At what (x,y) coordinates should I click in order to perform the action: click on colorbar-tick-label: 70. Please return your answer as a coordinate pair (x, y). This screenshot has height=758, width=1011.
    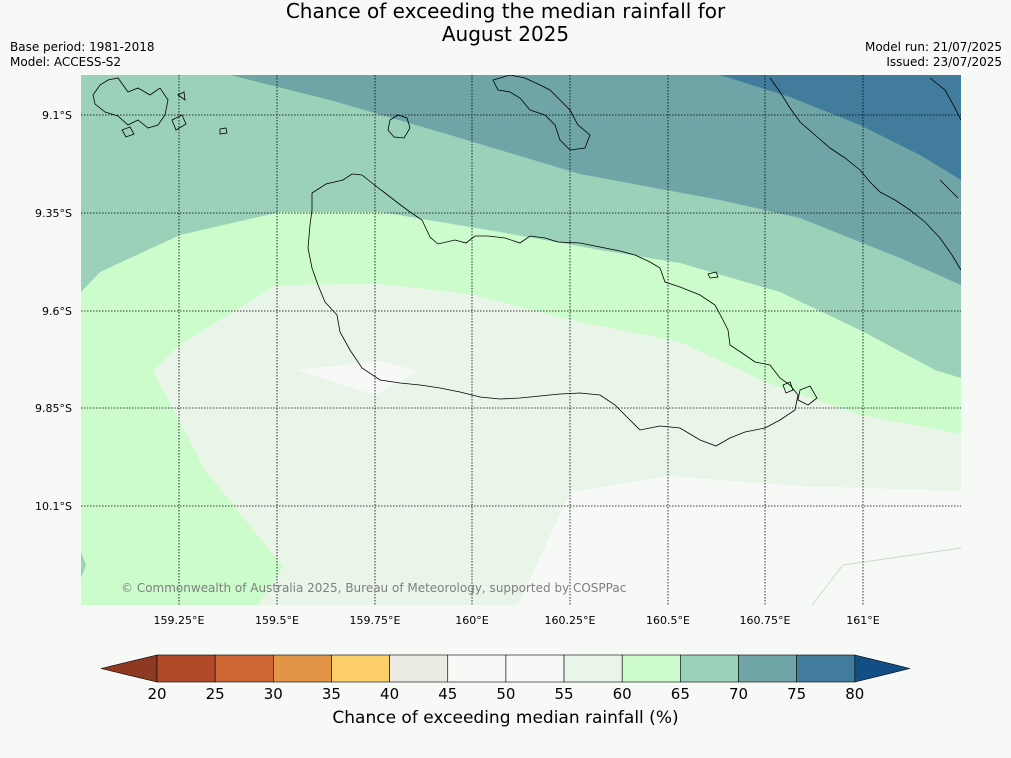
    Looking at the image, I should click on (738, 694).